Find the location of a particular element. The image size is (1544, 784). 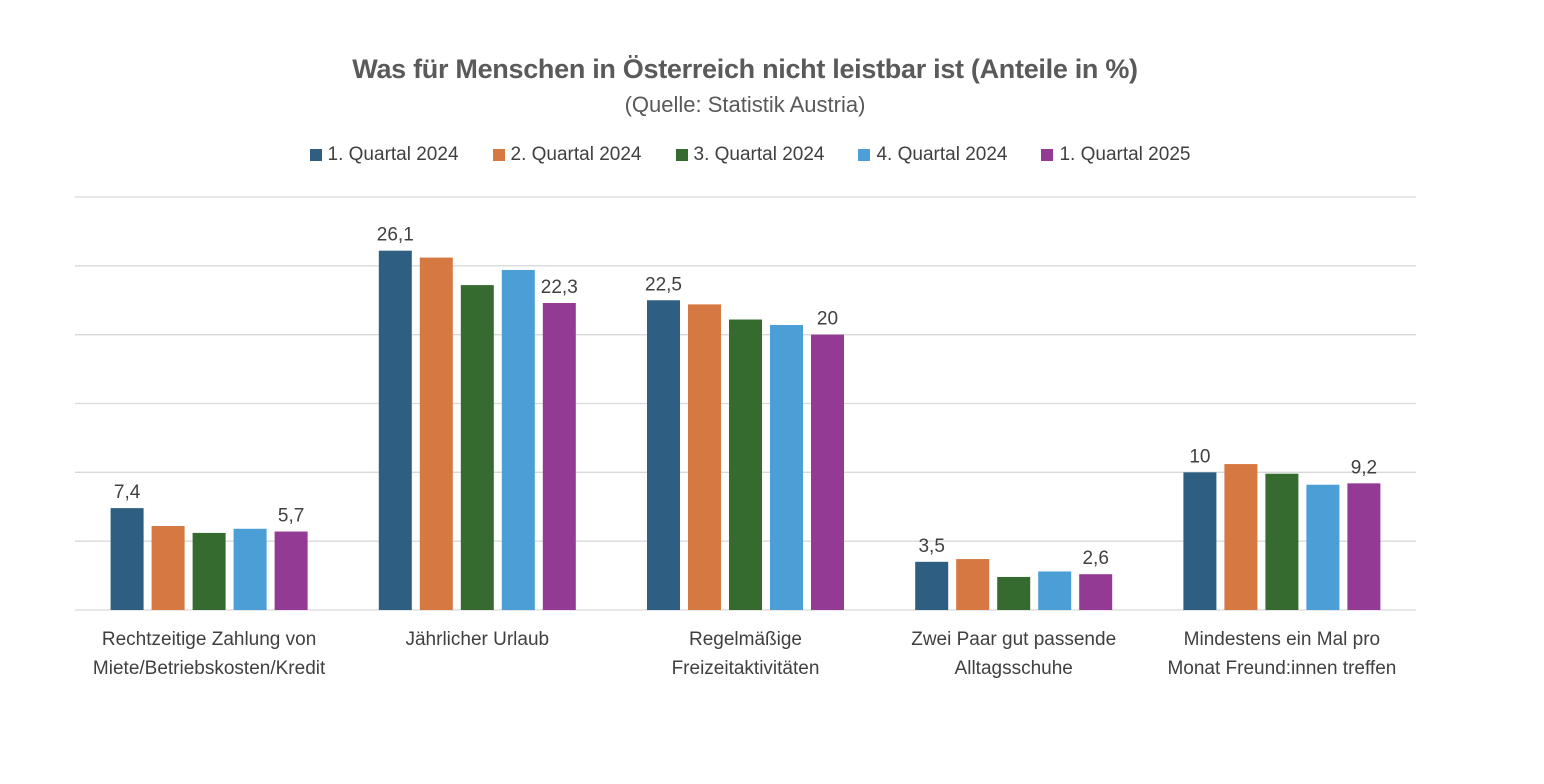

category-label-line: Monat Freund:innen treffen is located at coordinates (1281, 668).